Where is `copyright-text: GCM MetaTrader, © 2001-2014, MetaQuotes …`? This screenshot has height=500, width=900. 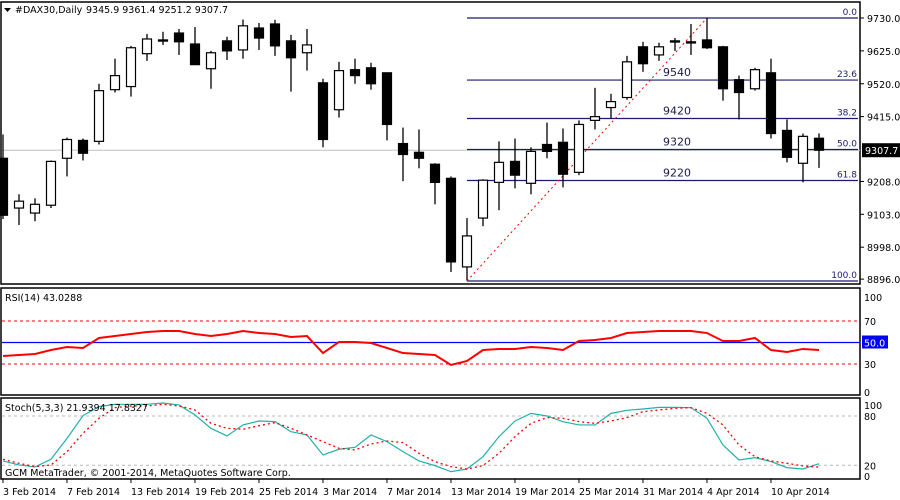
copyright-text: GCM MetaTrader, © 2001-2014, MetaQuotes … is located at coordinates (148, 473).